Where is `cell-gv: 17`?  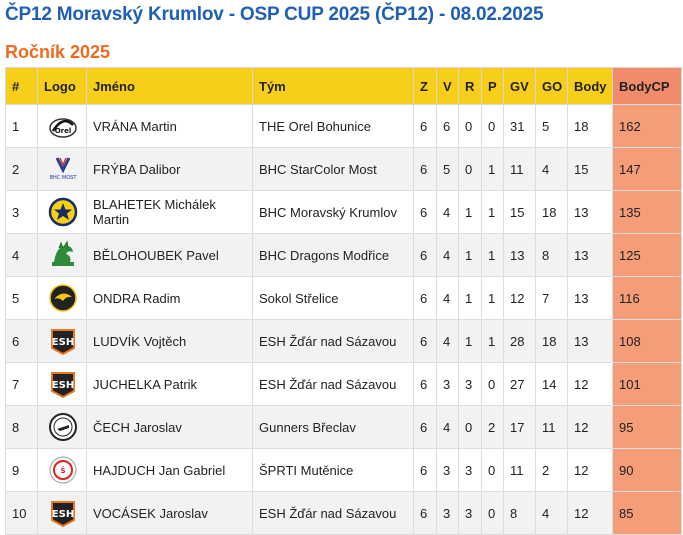 cell-gv: 17 is located at coordinates (519, 427).